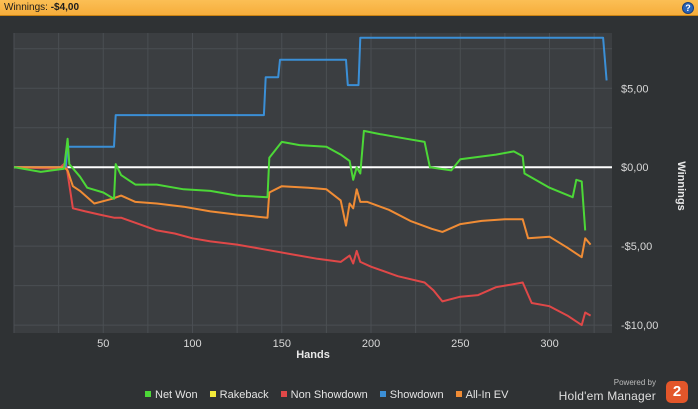 The width and height of the screenshot is (698, 409). I want to click on winnings-title: Winnings: -$4,00, so click(41, 8).